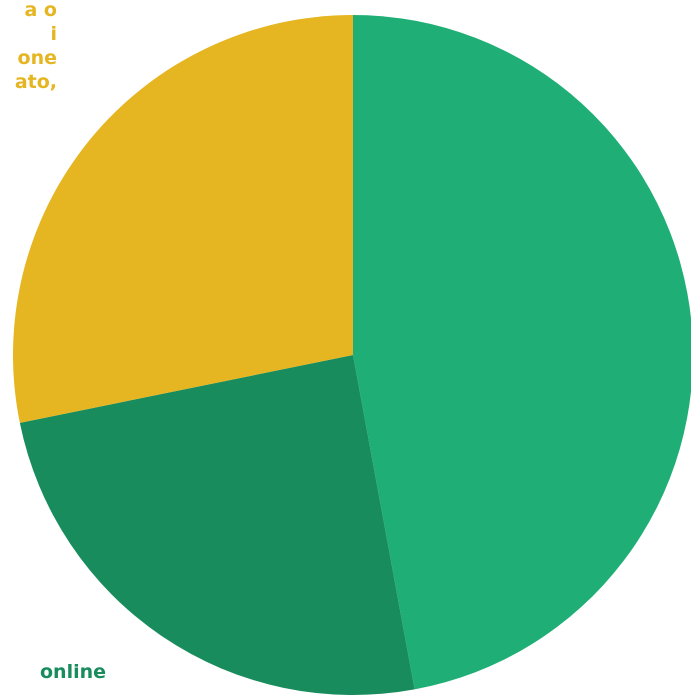 Image resolution: width=691 pixels, height=696 pixels. What do you see at coordinates (35, 82) in the screenshot?
I see `gold-label-line-4: ato,` at bounding box center [35, 82].